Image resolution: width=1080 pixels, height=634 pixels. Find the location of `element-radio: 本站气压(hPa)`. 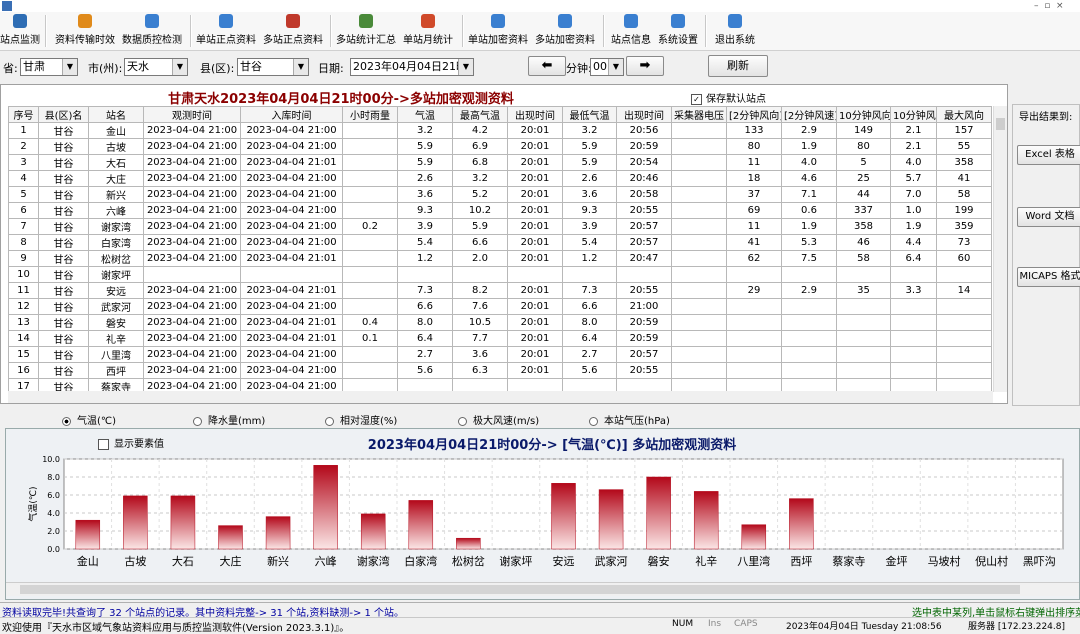

element-radio: 本站气压(hPa) is located at coordinates (629, 419).